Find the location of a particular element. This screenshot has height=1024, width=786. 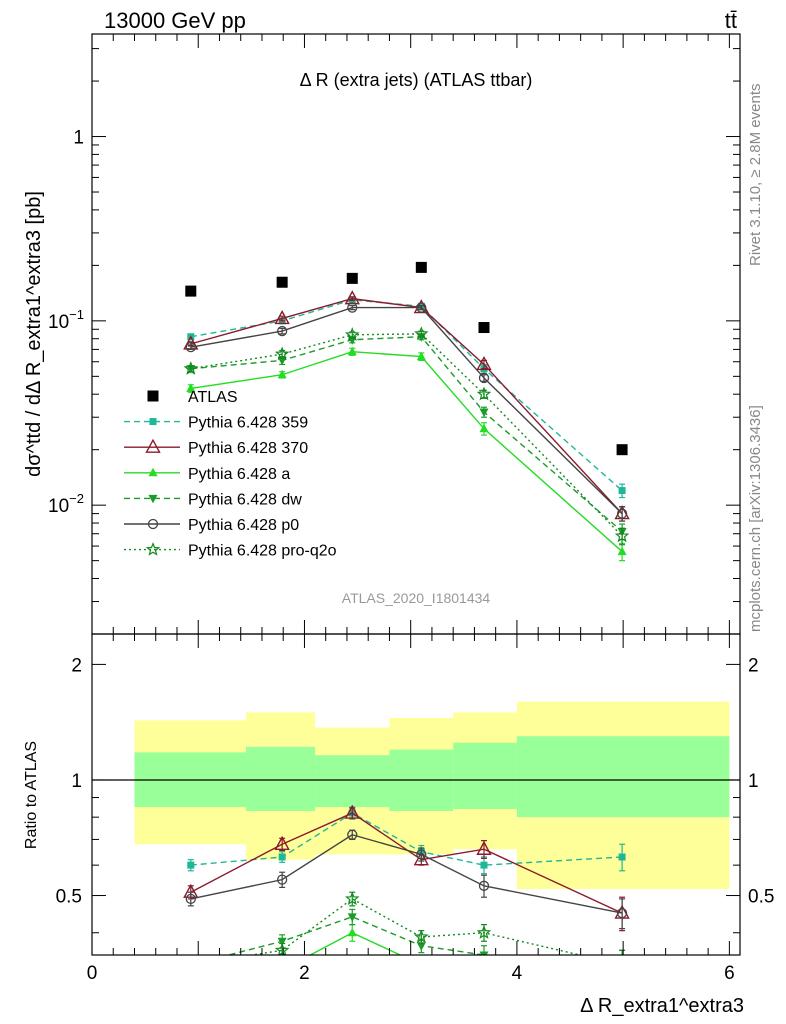

main-tick-labels: 10⁻² 10⁻¹ 1 is located at coordinates (66, 323).